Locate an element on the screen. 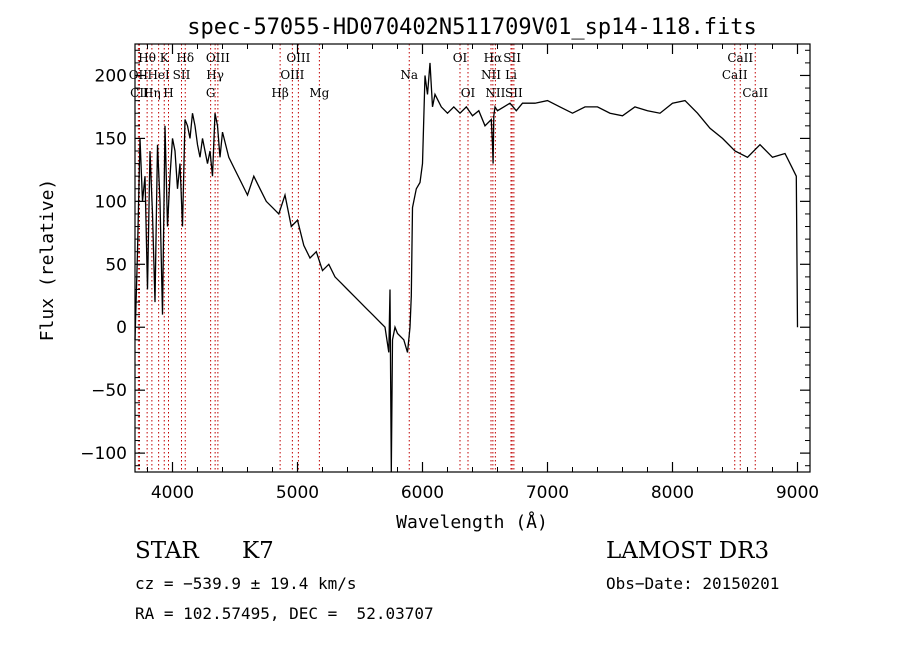  line-label: Hα is located at coordinates (493, 58).